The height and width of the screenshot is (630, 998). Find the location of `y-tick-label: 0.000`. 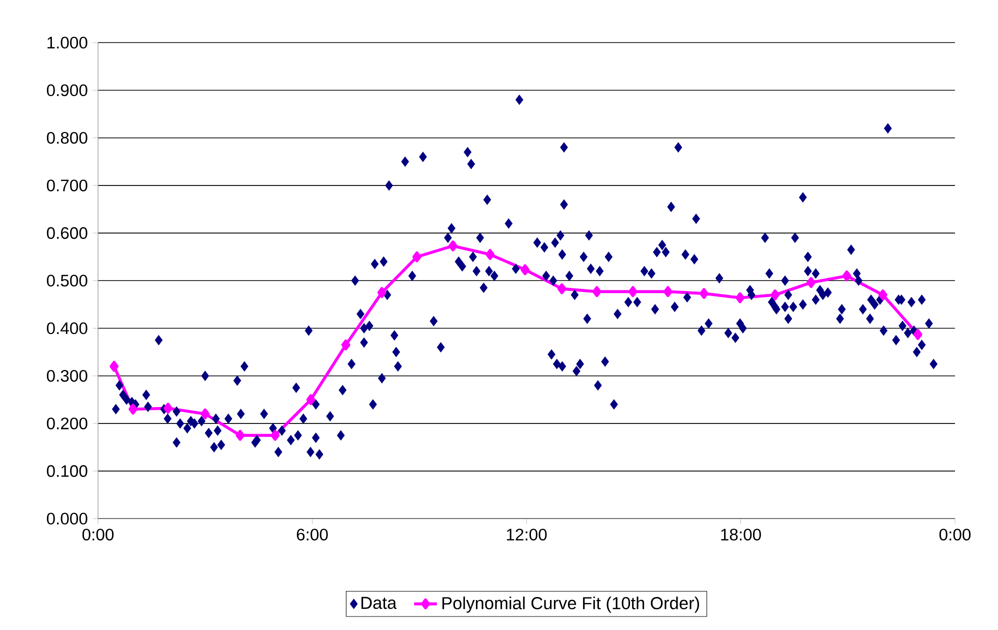

y-tick-label: 0.000 is located at coordinates (67, 518).